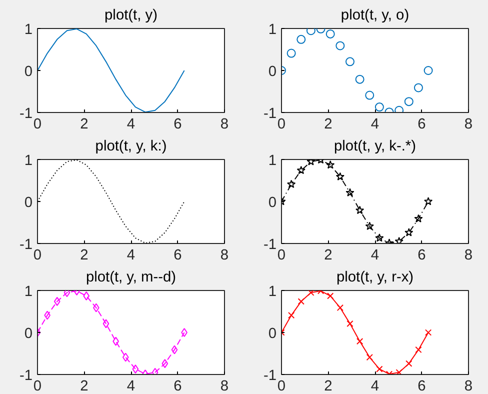  What do you see at coordinates (131, 16) in the screenshot?
I see `chart-title: plot(t, y)` at bounding box center [131, 16].